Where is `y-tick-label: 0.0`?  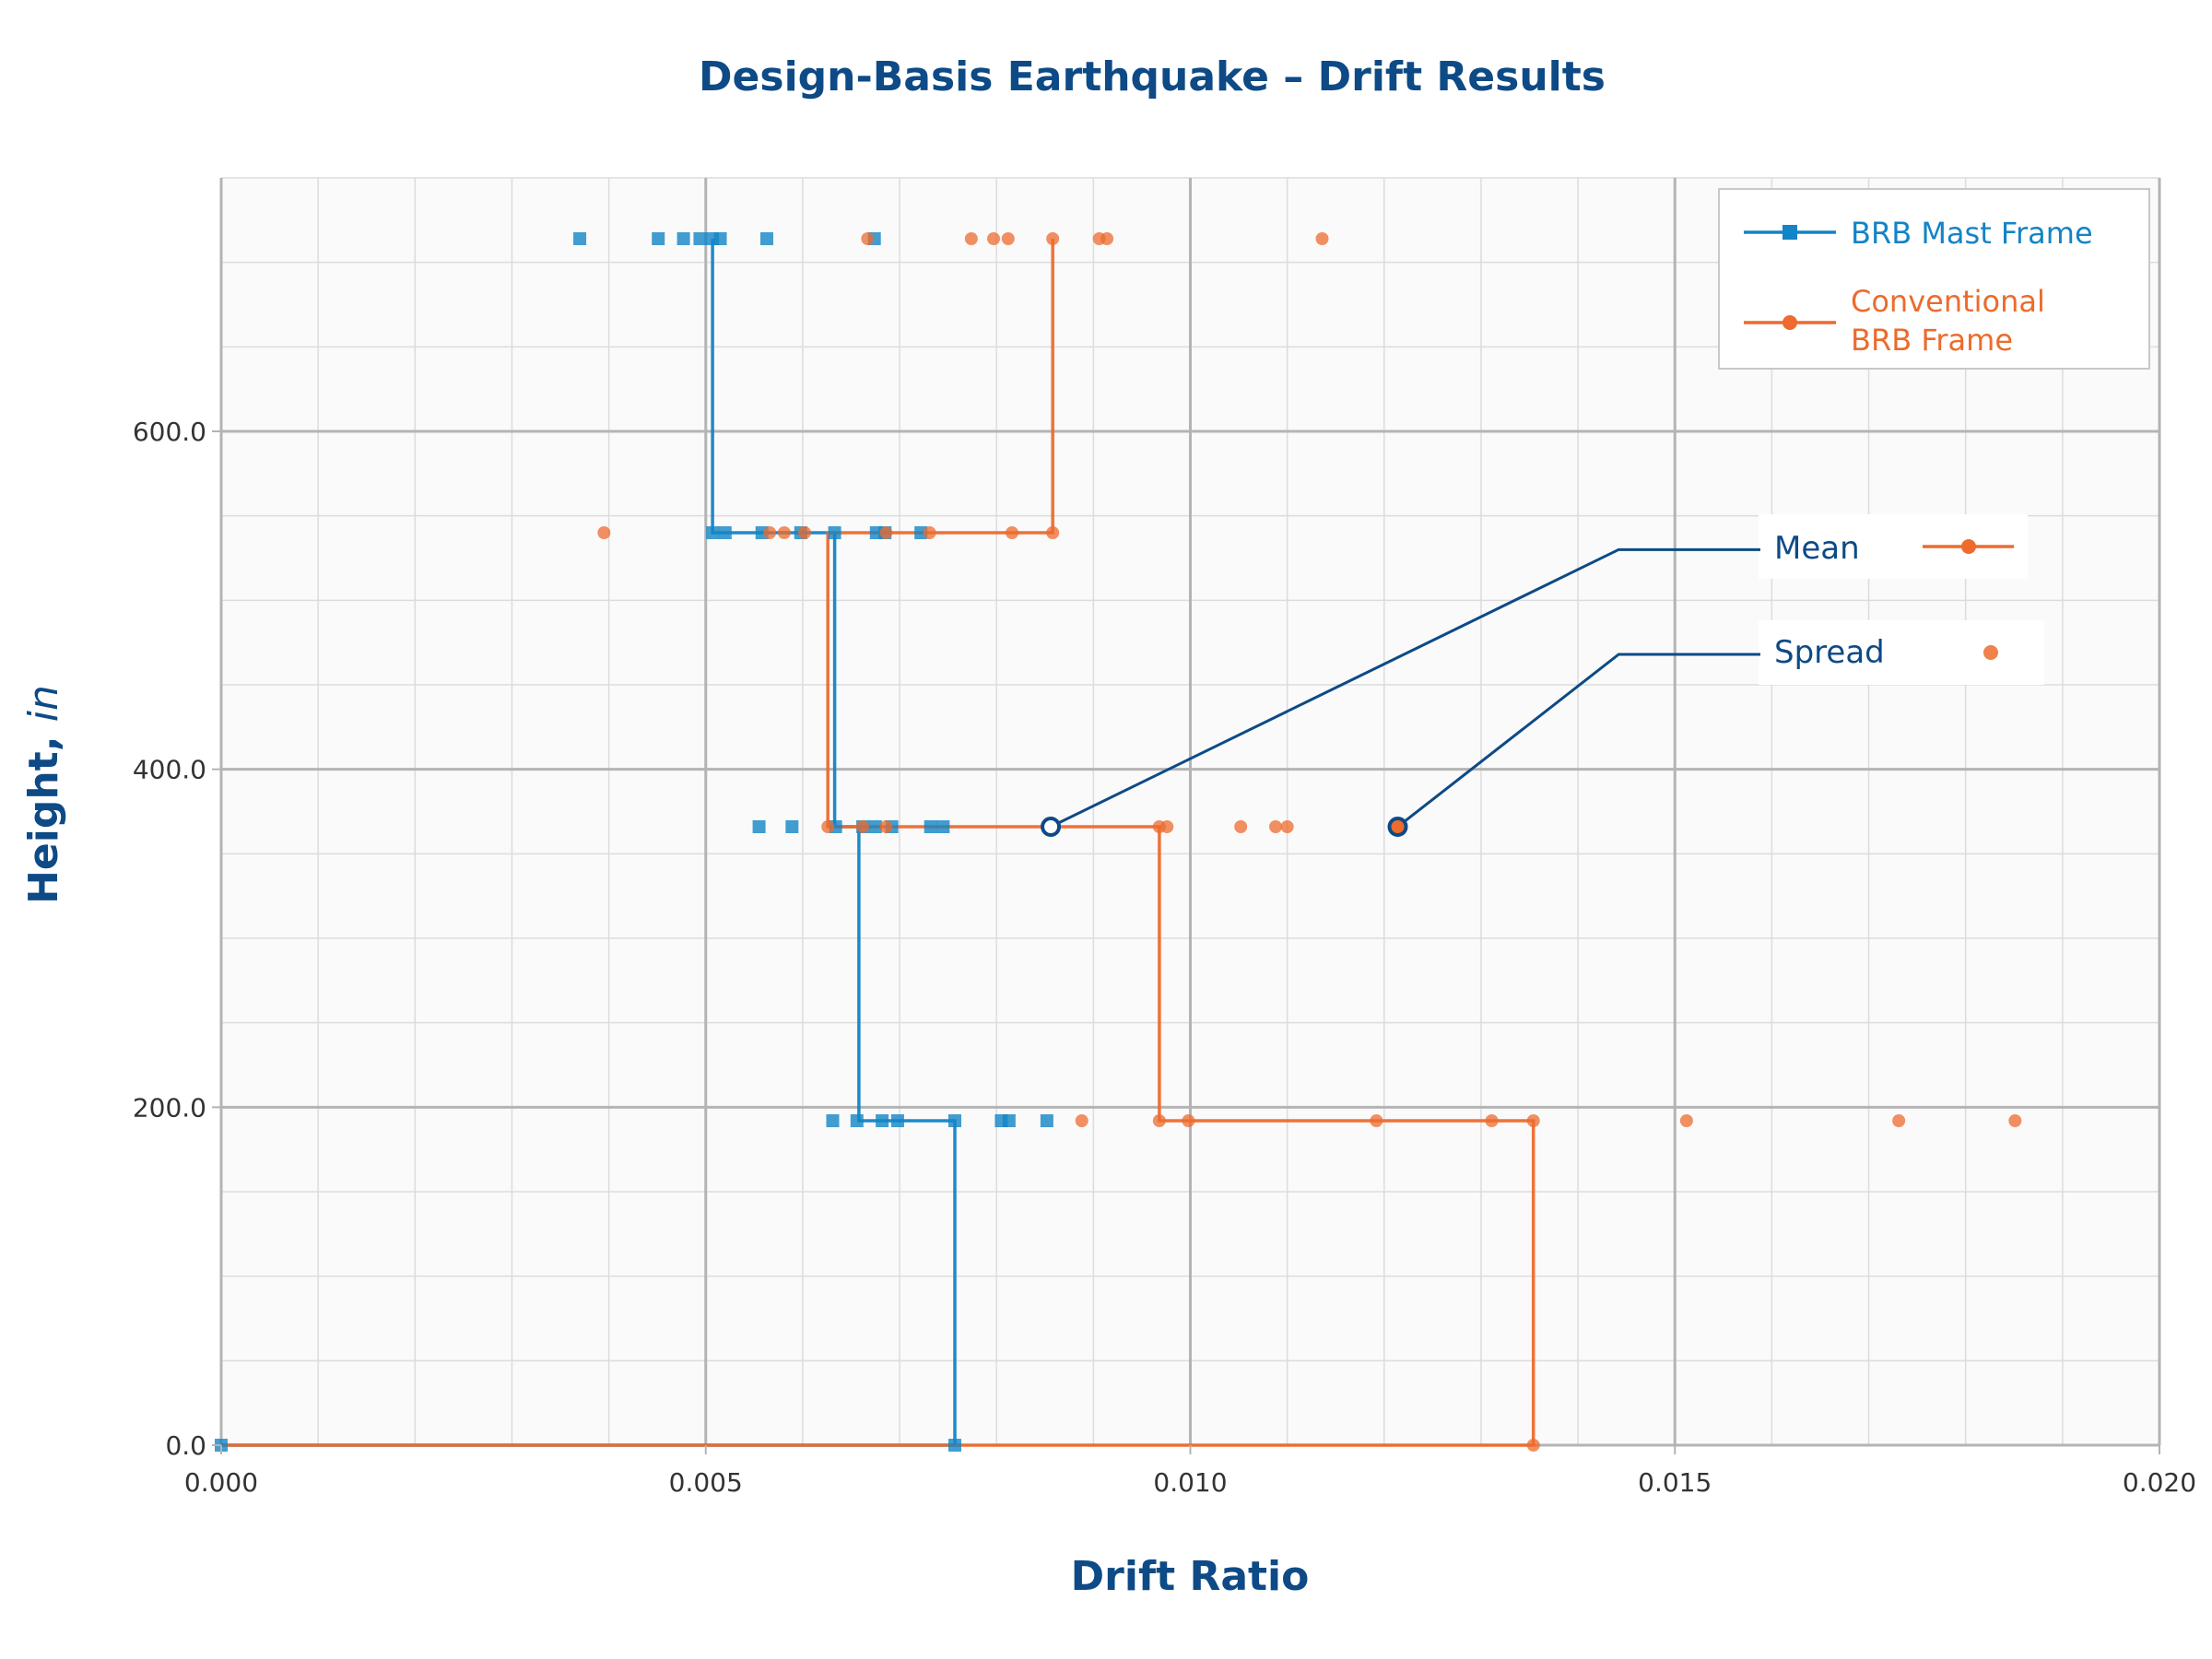 y-tick-label: 0.0 is located at coordinates (185, 1445).